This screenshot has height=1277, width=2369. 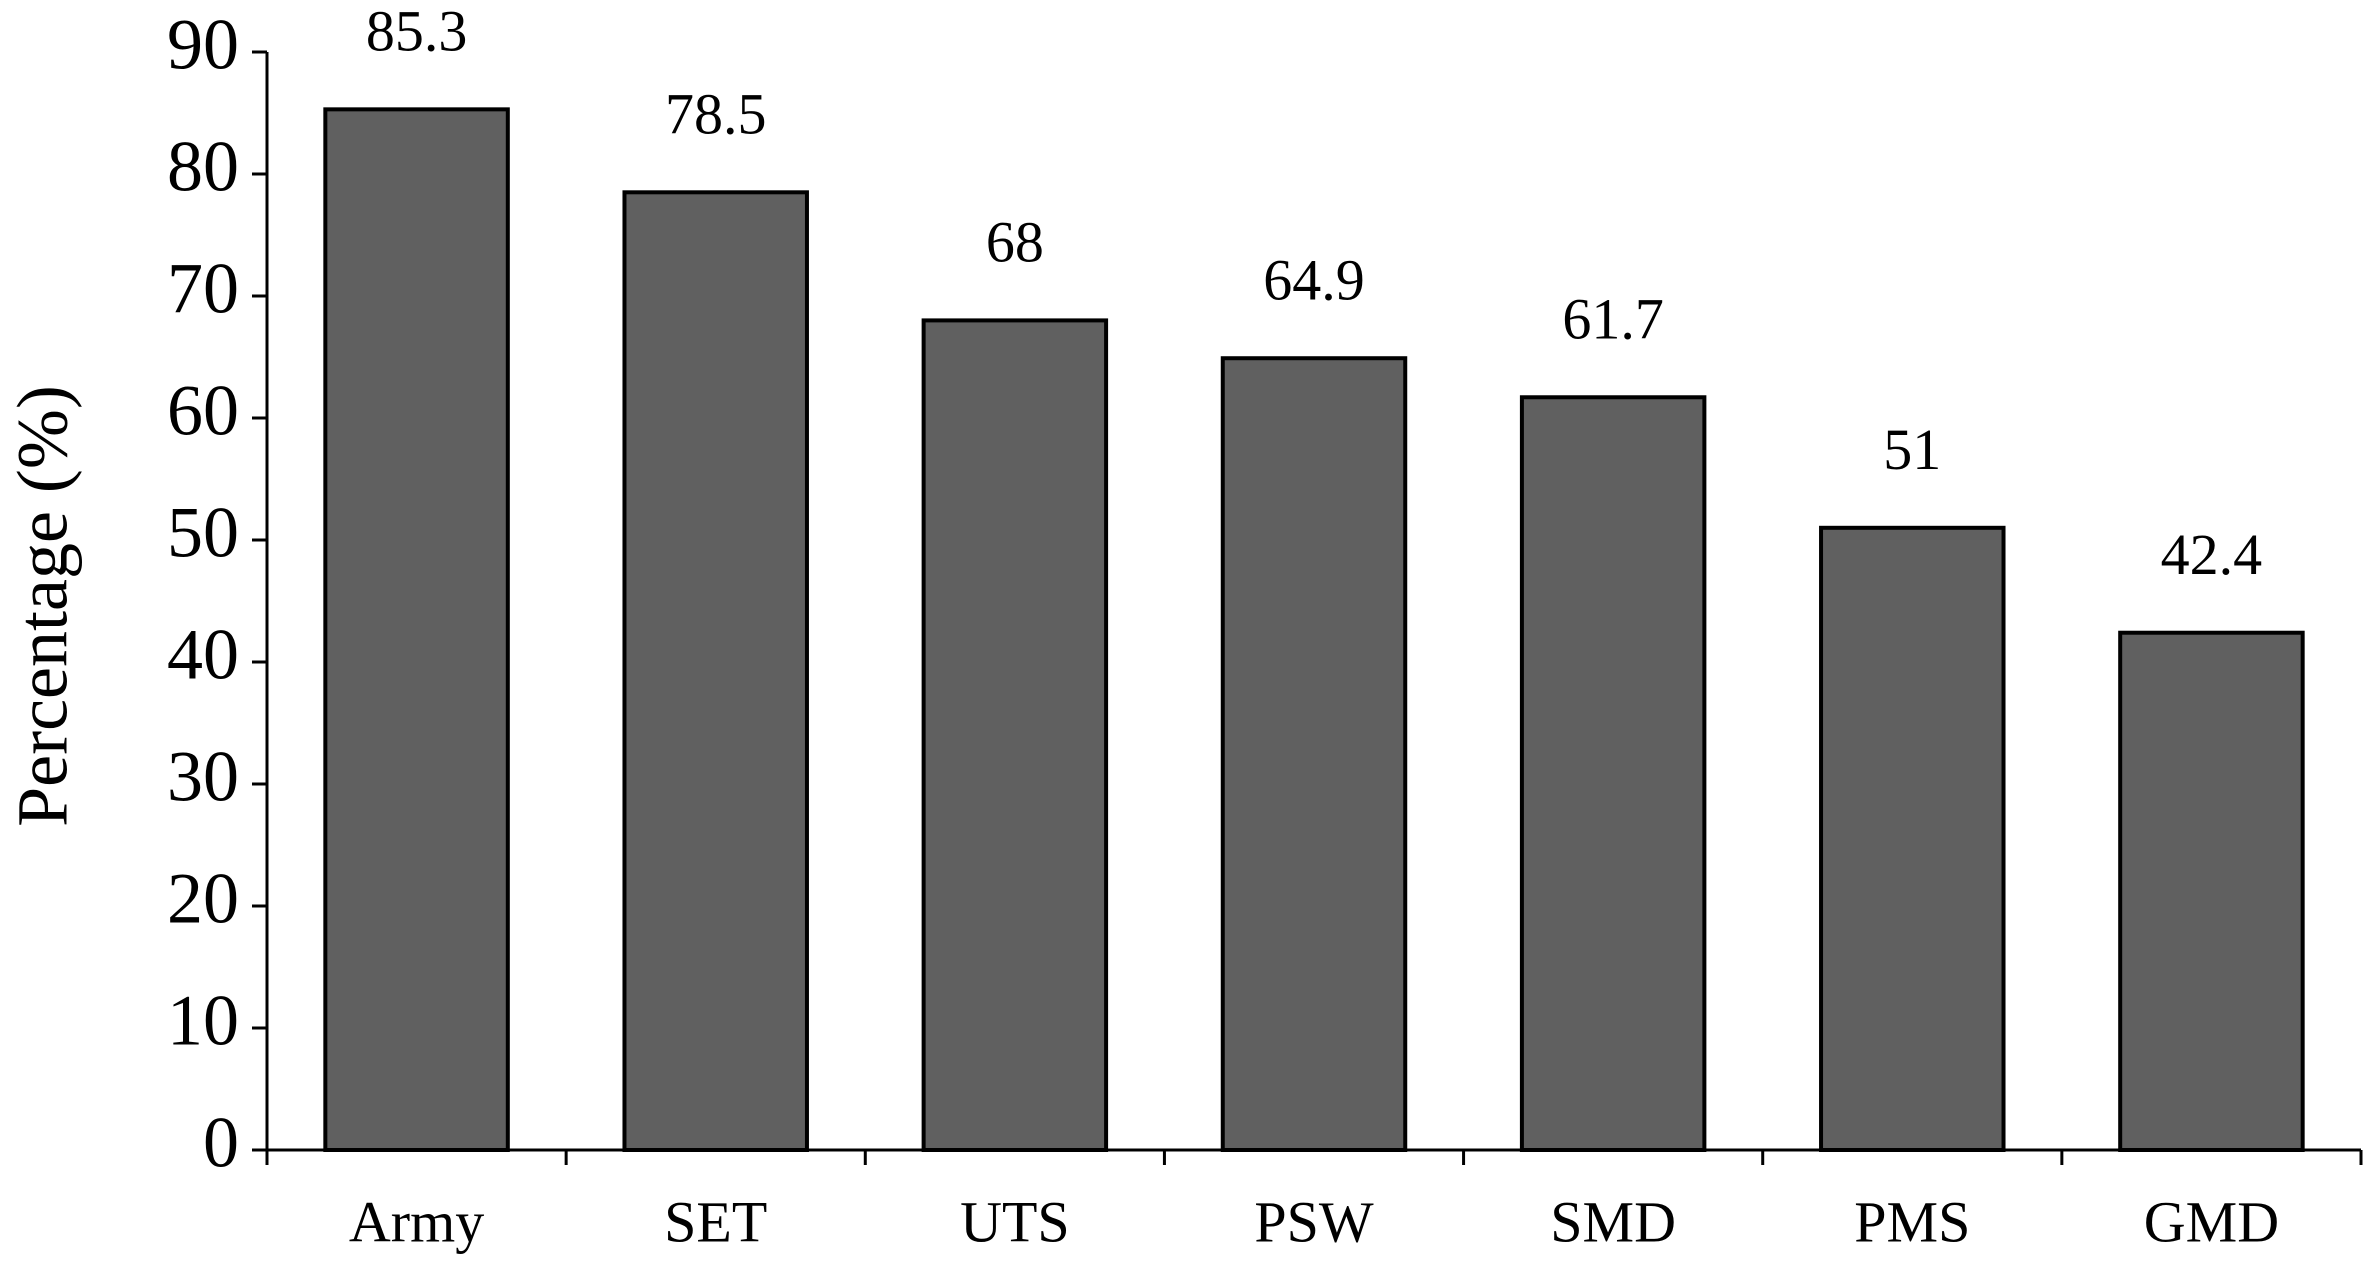 What do you see at coordinates (203, 45) in the screenshot?
I see `y-tick-label: 90` at bounding box center [203, 45].